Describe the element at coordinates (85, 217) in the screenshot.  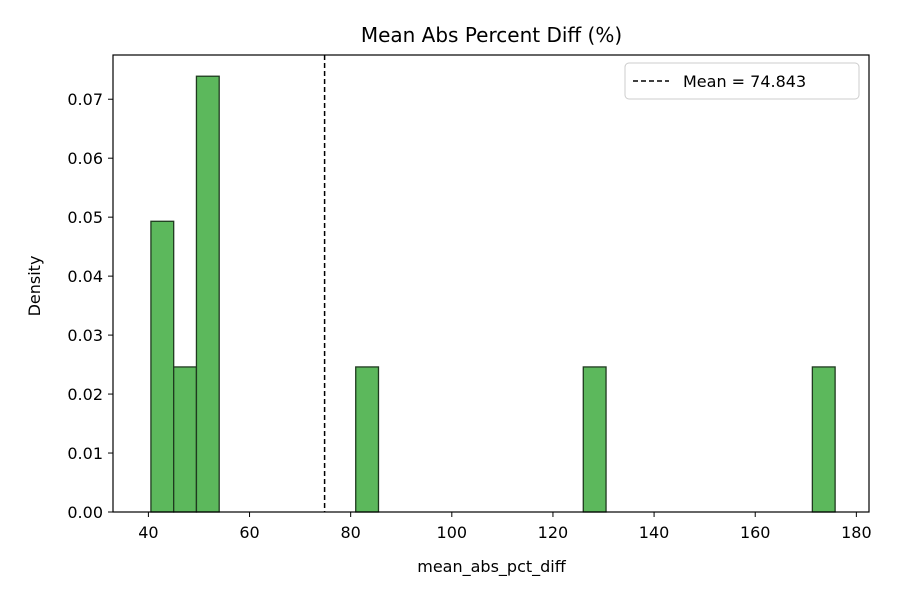
I see `y-tick-label: 0.05` at that location.